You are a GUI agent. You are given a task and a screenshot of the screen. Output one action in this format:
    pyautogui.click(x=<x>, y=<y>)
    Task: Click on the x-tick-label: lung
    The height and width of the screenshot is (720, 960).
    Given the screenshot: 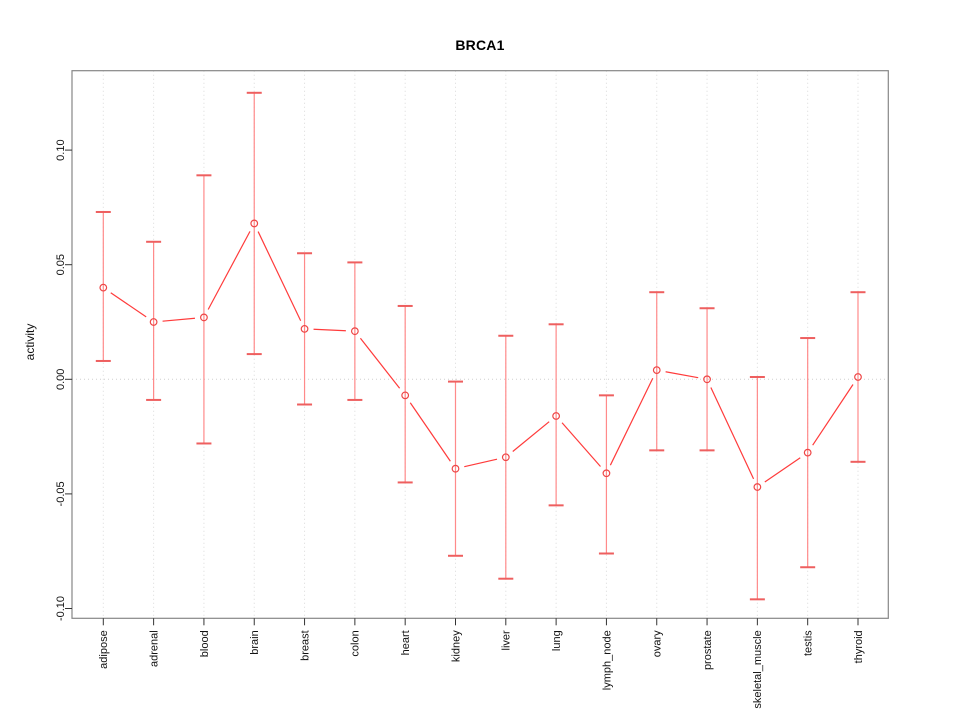 What is the action you would take?
    pyautogui.click(x=557, y=640)
    